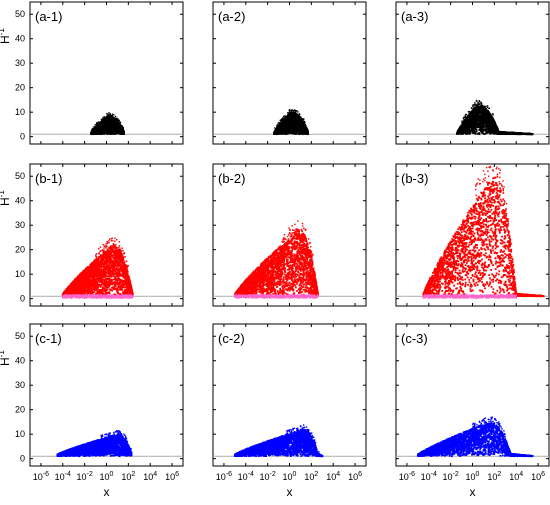 This screenshot has height=505, width=550. I want to click on y-axis-title: H-1, so click(6, 36).